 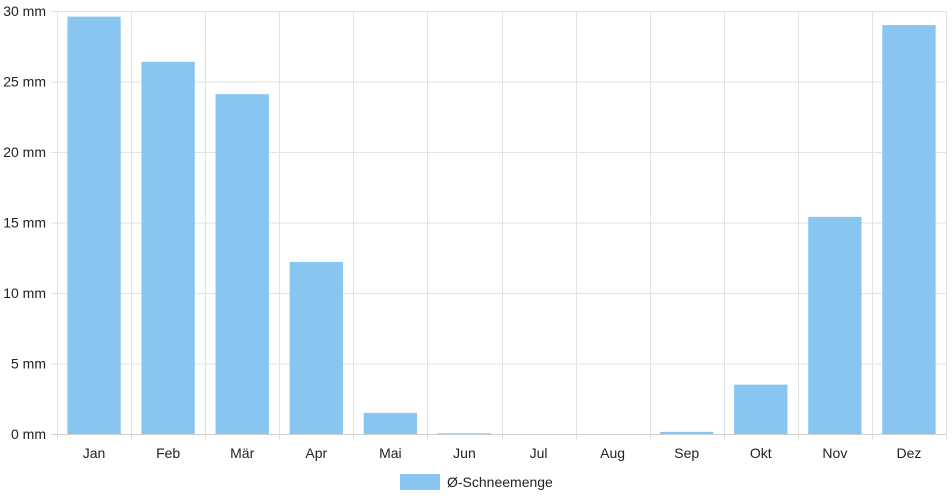 I want to click on y-tick-label: 25 mm, so click(x=24, y=82).